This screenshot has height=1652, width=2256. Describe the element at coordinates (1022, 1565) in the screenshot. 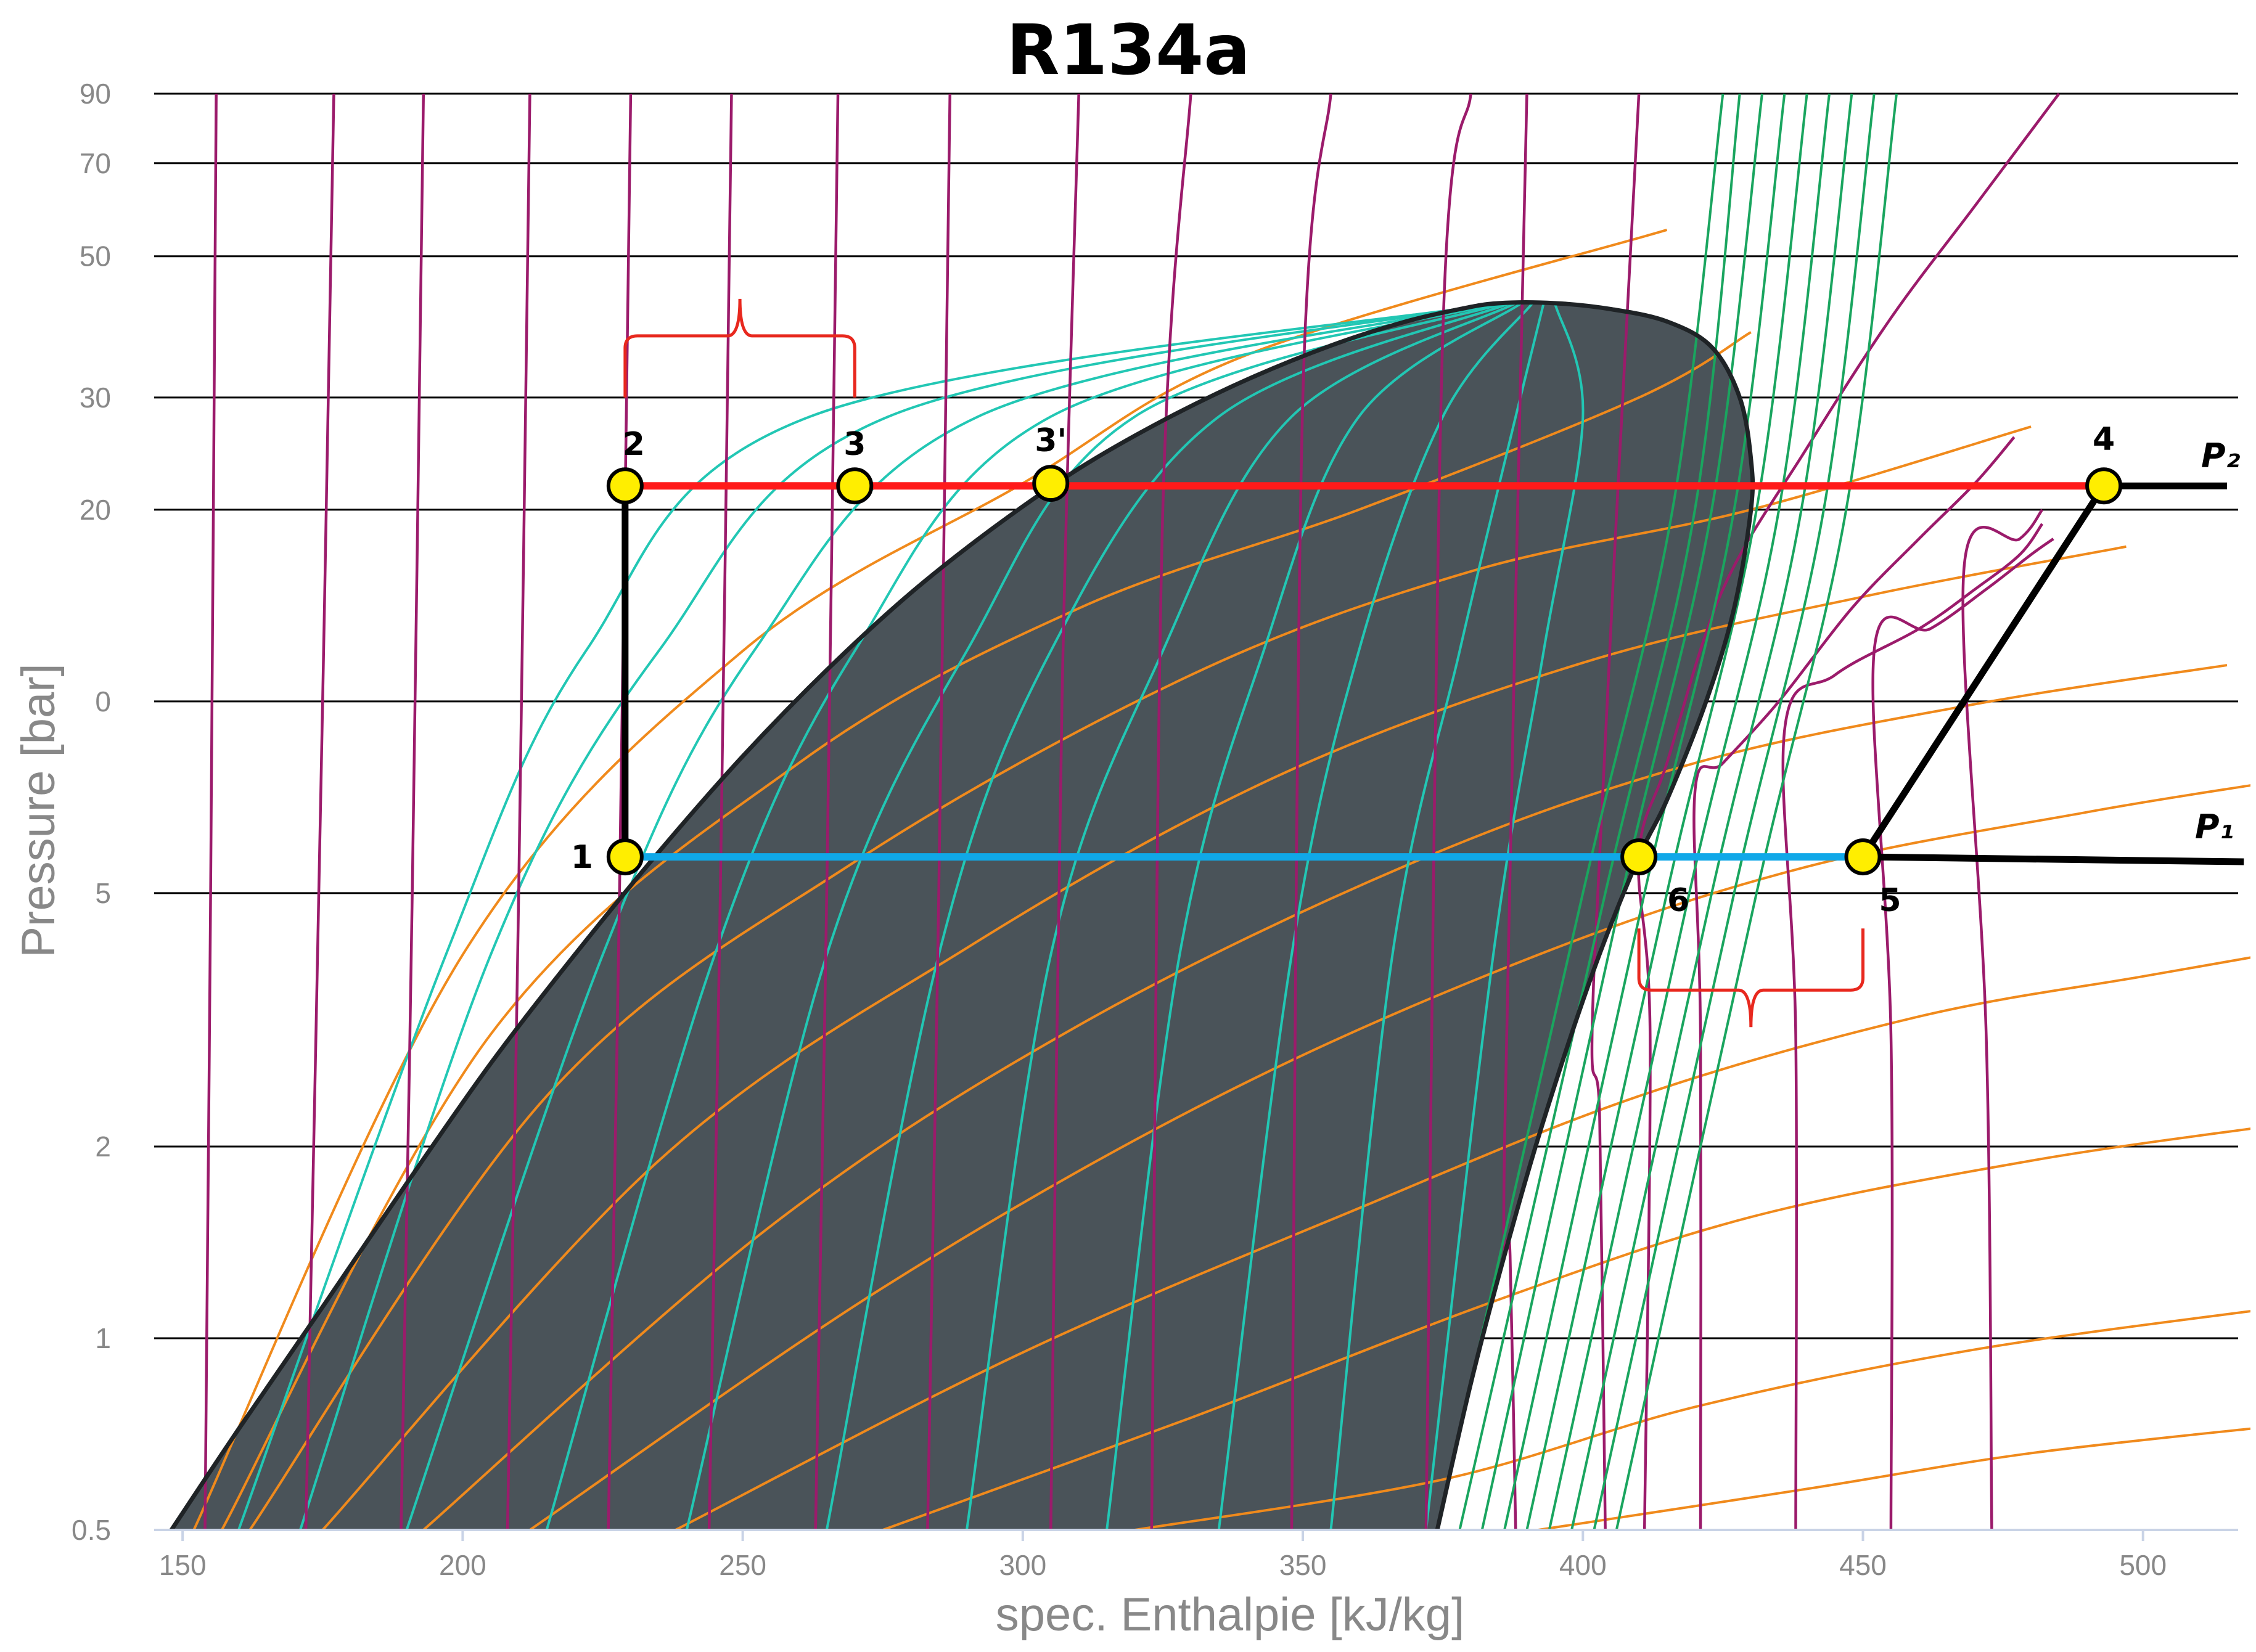

I see `x-tick-label-3: 300` at that location.